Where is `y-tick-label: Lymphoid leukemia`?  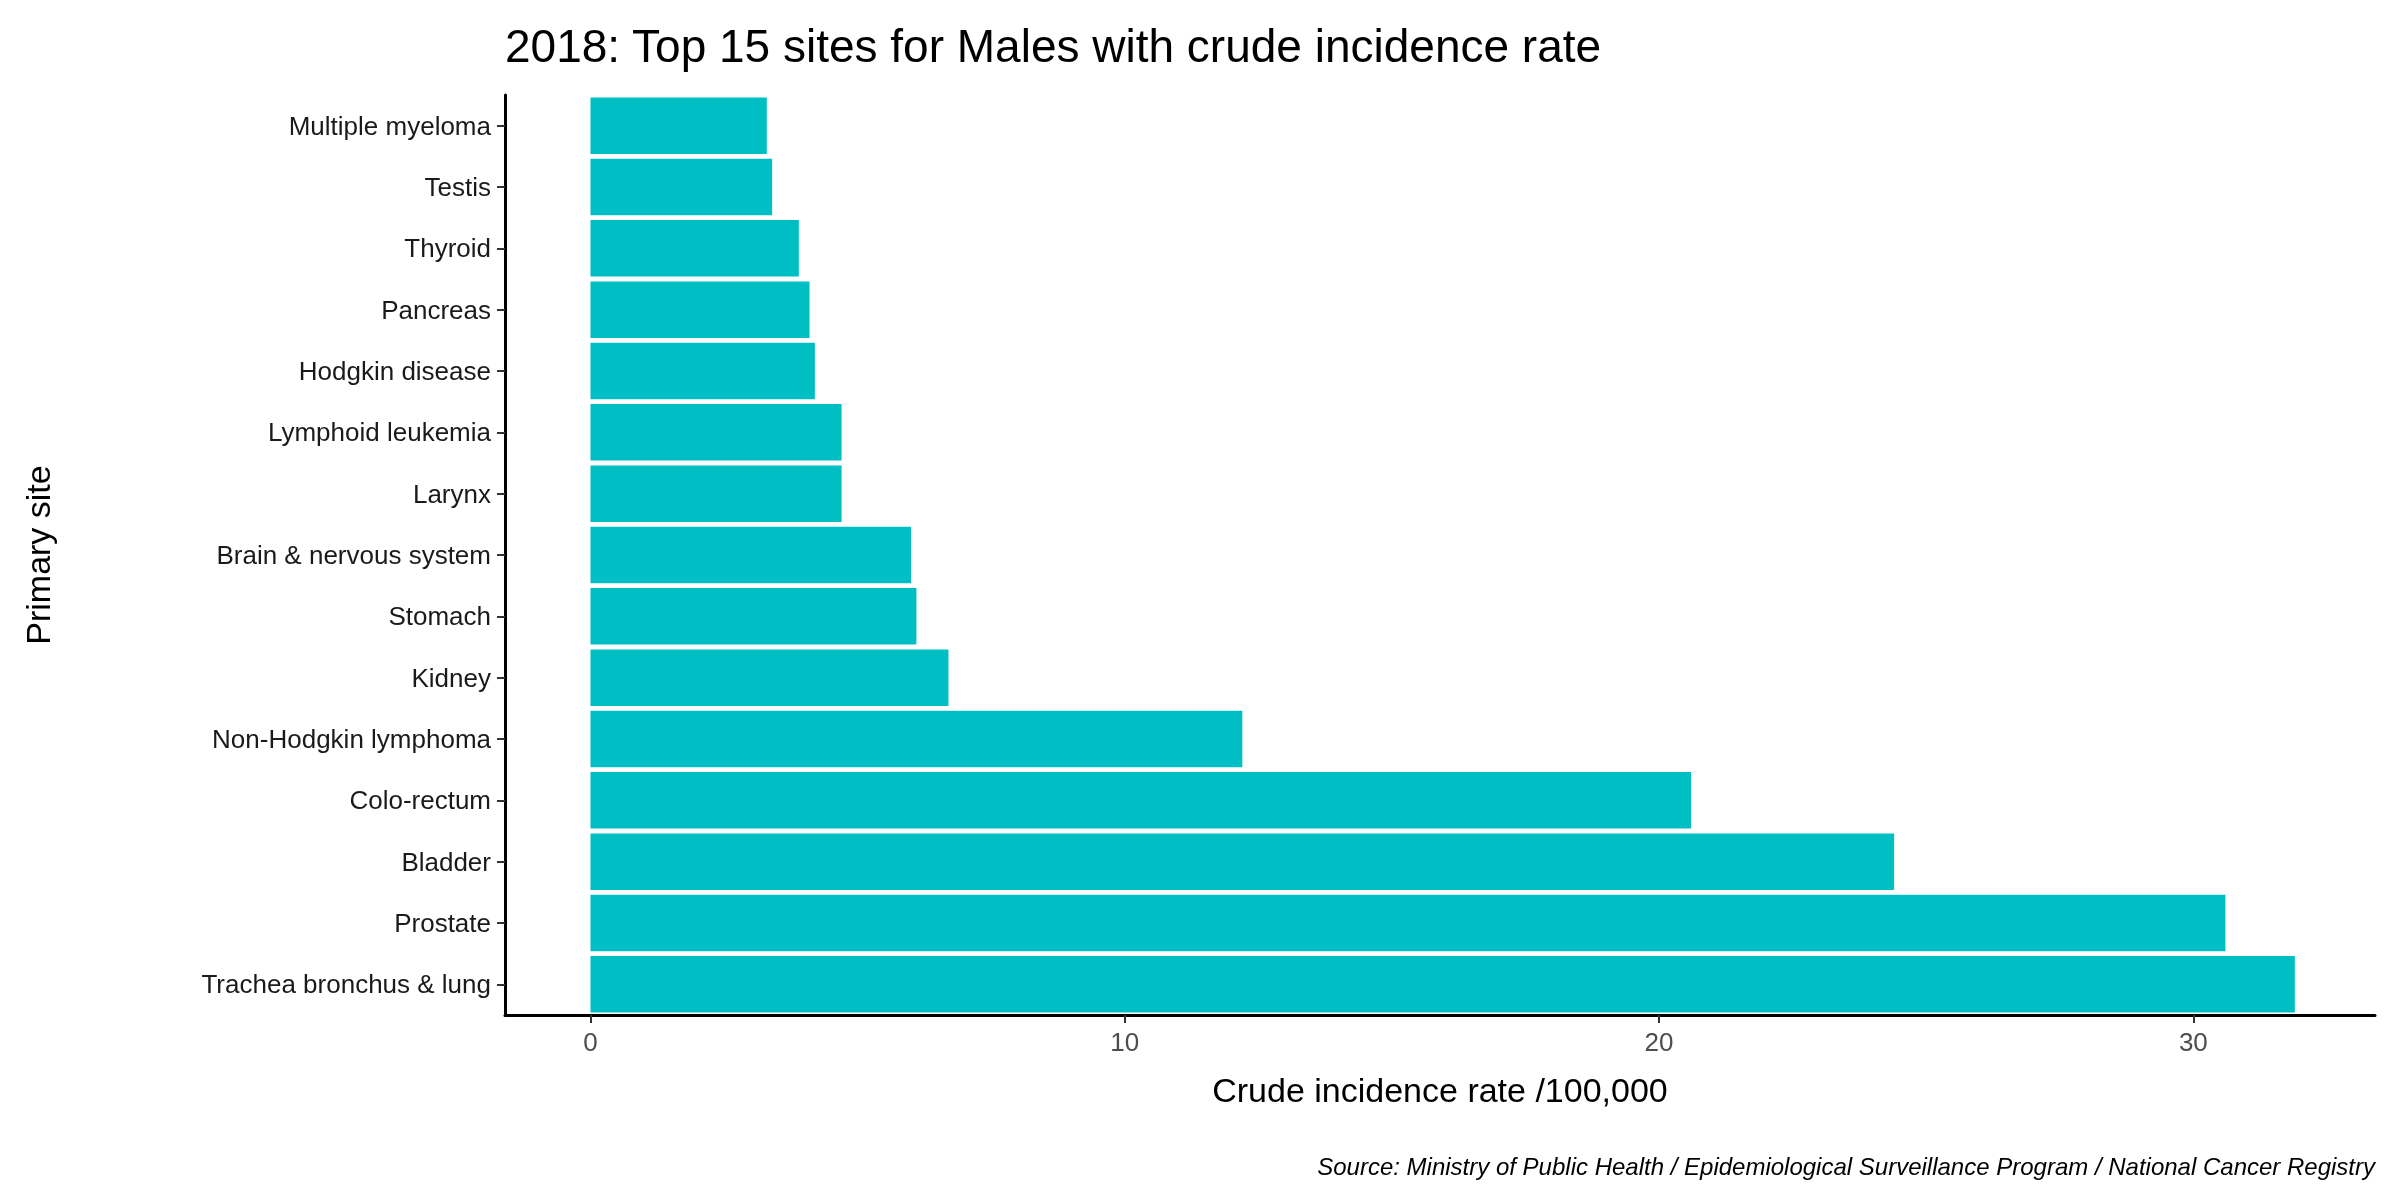
y-tick-label: Lymphoid leukemia is located at coordinates (379, 432).